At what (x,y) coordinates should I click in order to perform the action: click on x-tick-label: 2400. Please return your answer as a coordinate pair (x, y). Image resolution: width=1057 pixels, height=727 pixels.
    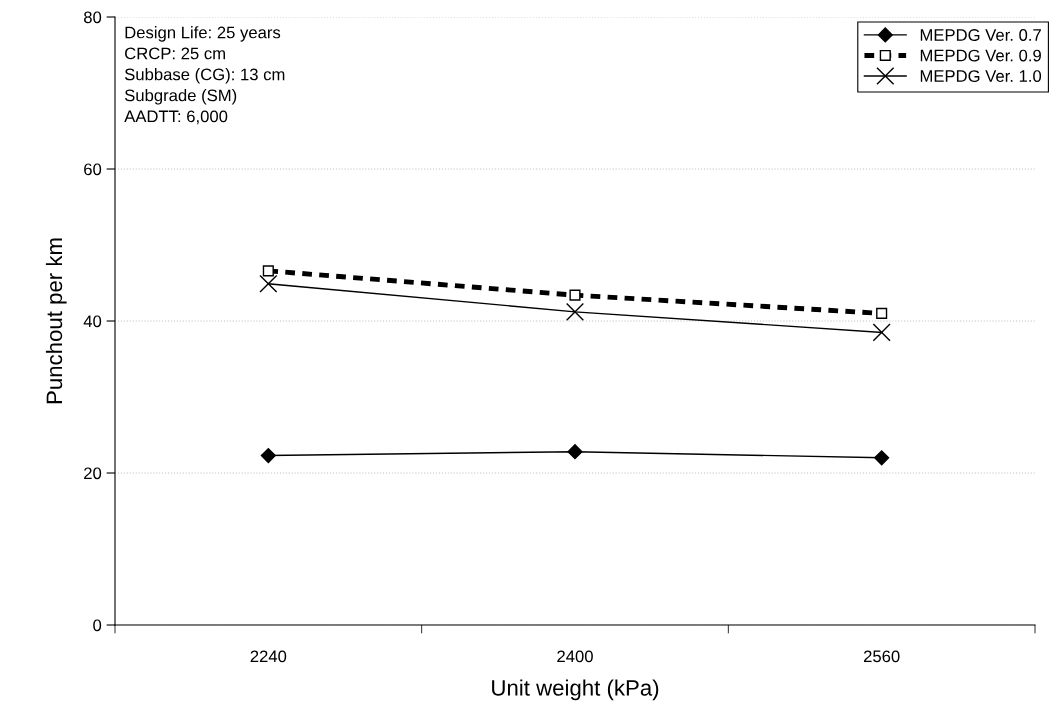
    Looking at the image, I should click on (575, 656).